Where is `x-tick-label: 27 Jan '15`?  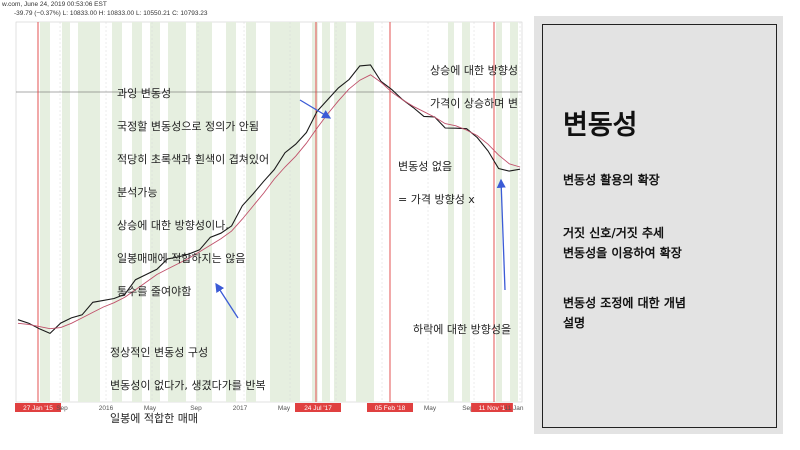
x-tick-label: 27 Jan '15 is located at coordinates (38, 408).